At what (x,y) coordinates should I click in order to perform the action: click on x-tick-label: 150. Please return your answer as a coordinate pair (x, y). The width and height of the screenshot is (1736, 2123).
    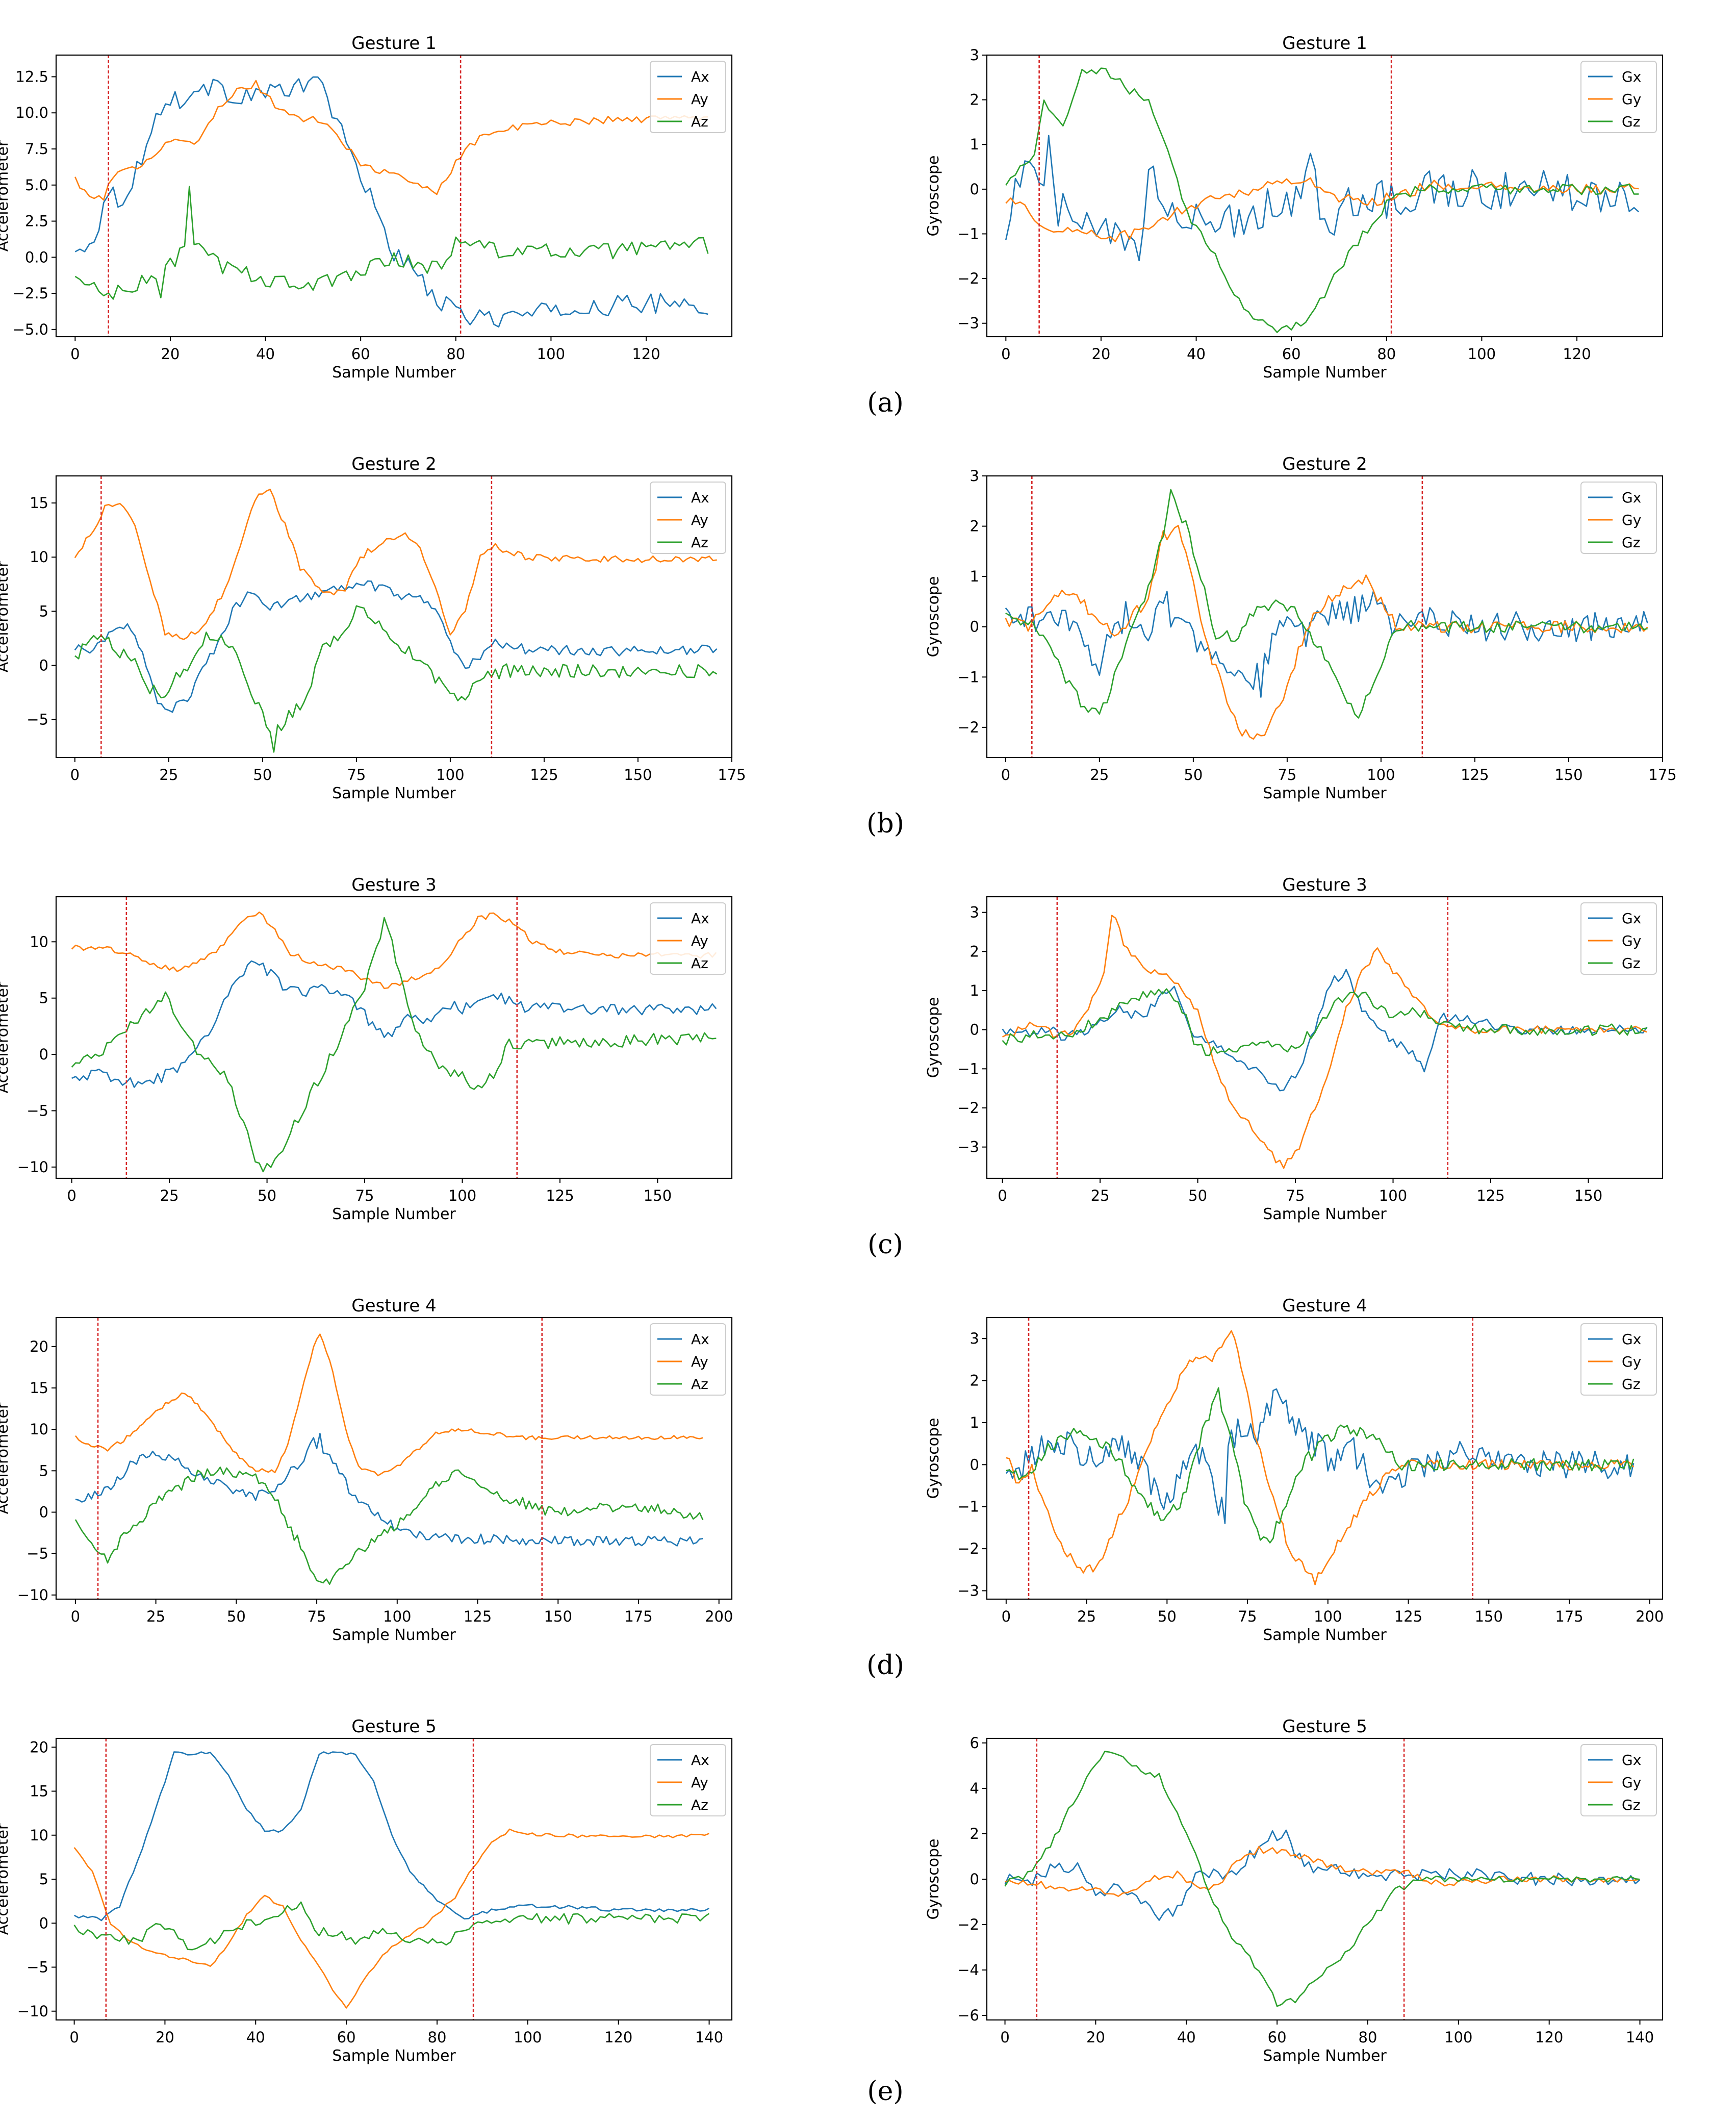
    Looking at the image, I should click on (658, 1195).